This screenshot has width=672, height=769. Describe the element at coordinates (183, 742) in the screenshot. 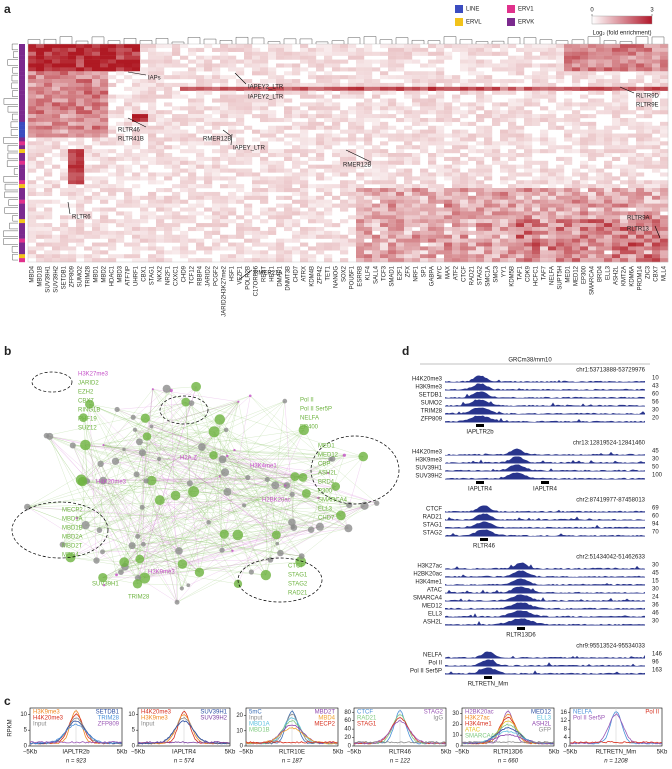

I see `profile-curve` at that location.